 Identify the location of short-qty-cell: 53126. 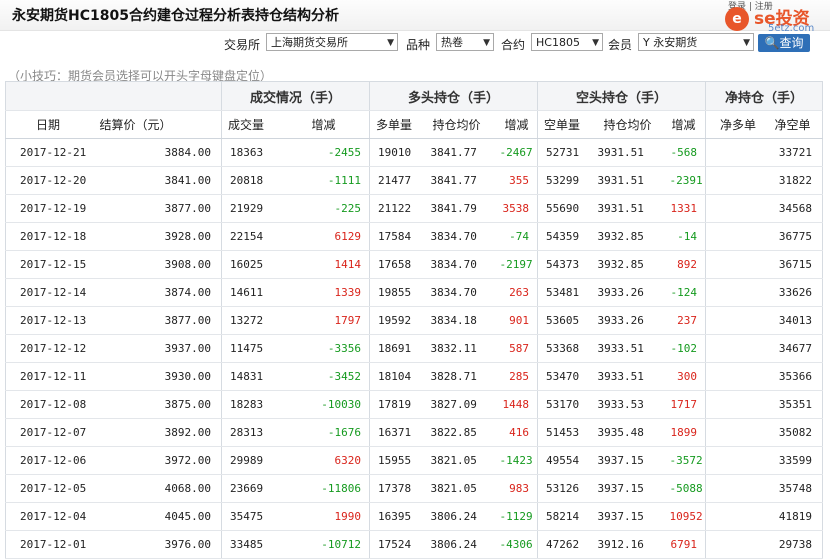
(564, 488).